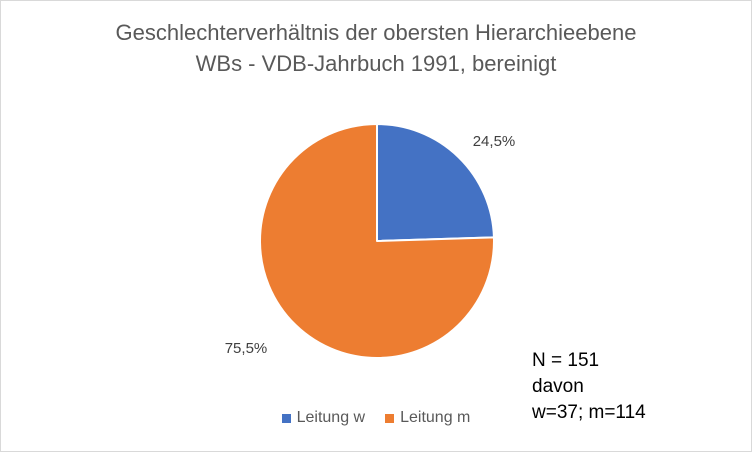 This screenshot has height=452, width=752. Describe the element at coordinates (286, 418) in the screenshot. I see `legend-swatch-leitung-w` at that location.